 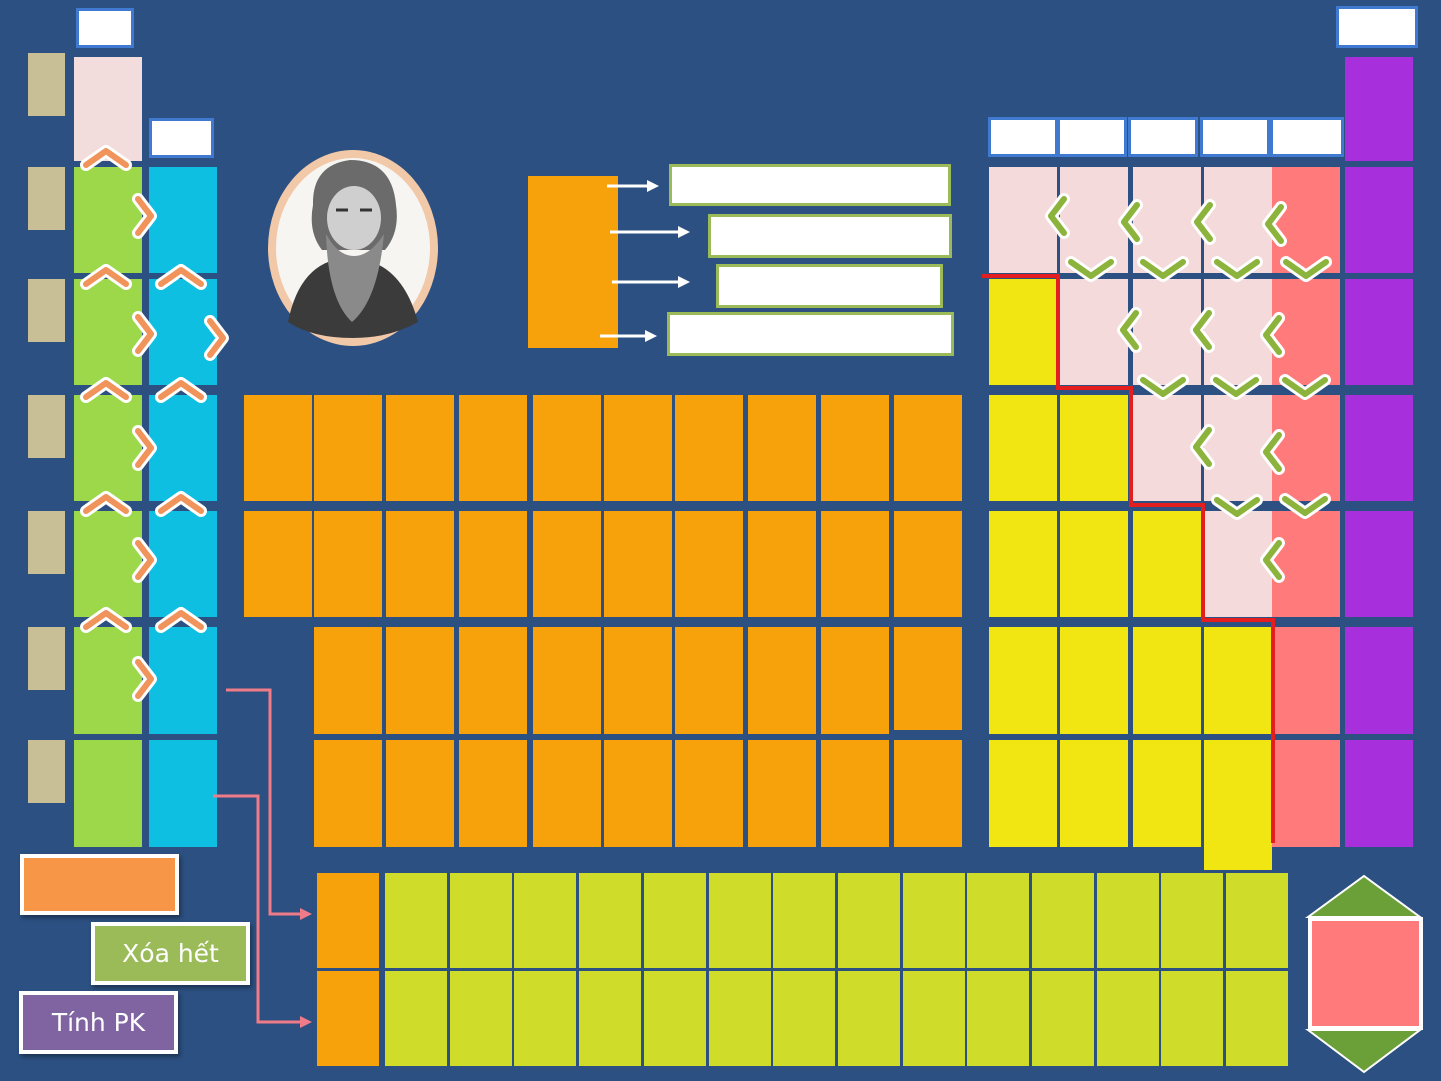 What do you see at coordinates (183, 680) in the screenshot?
I see `element-g2-p6` at bounding box center [183, 680].